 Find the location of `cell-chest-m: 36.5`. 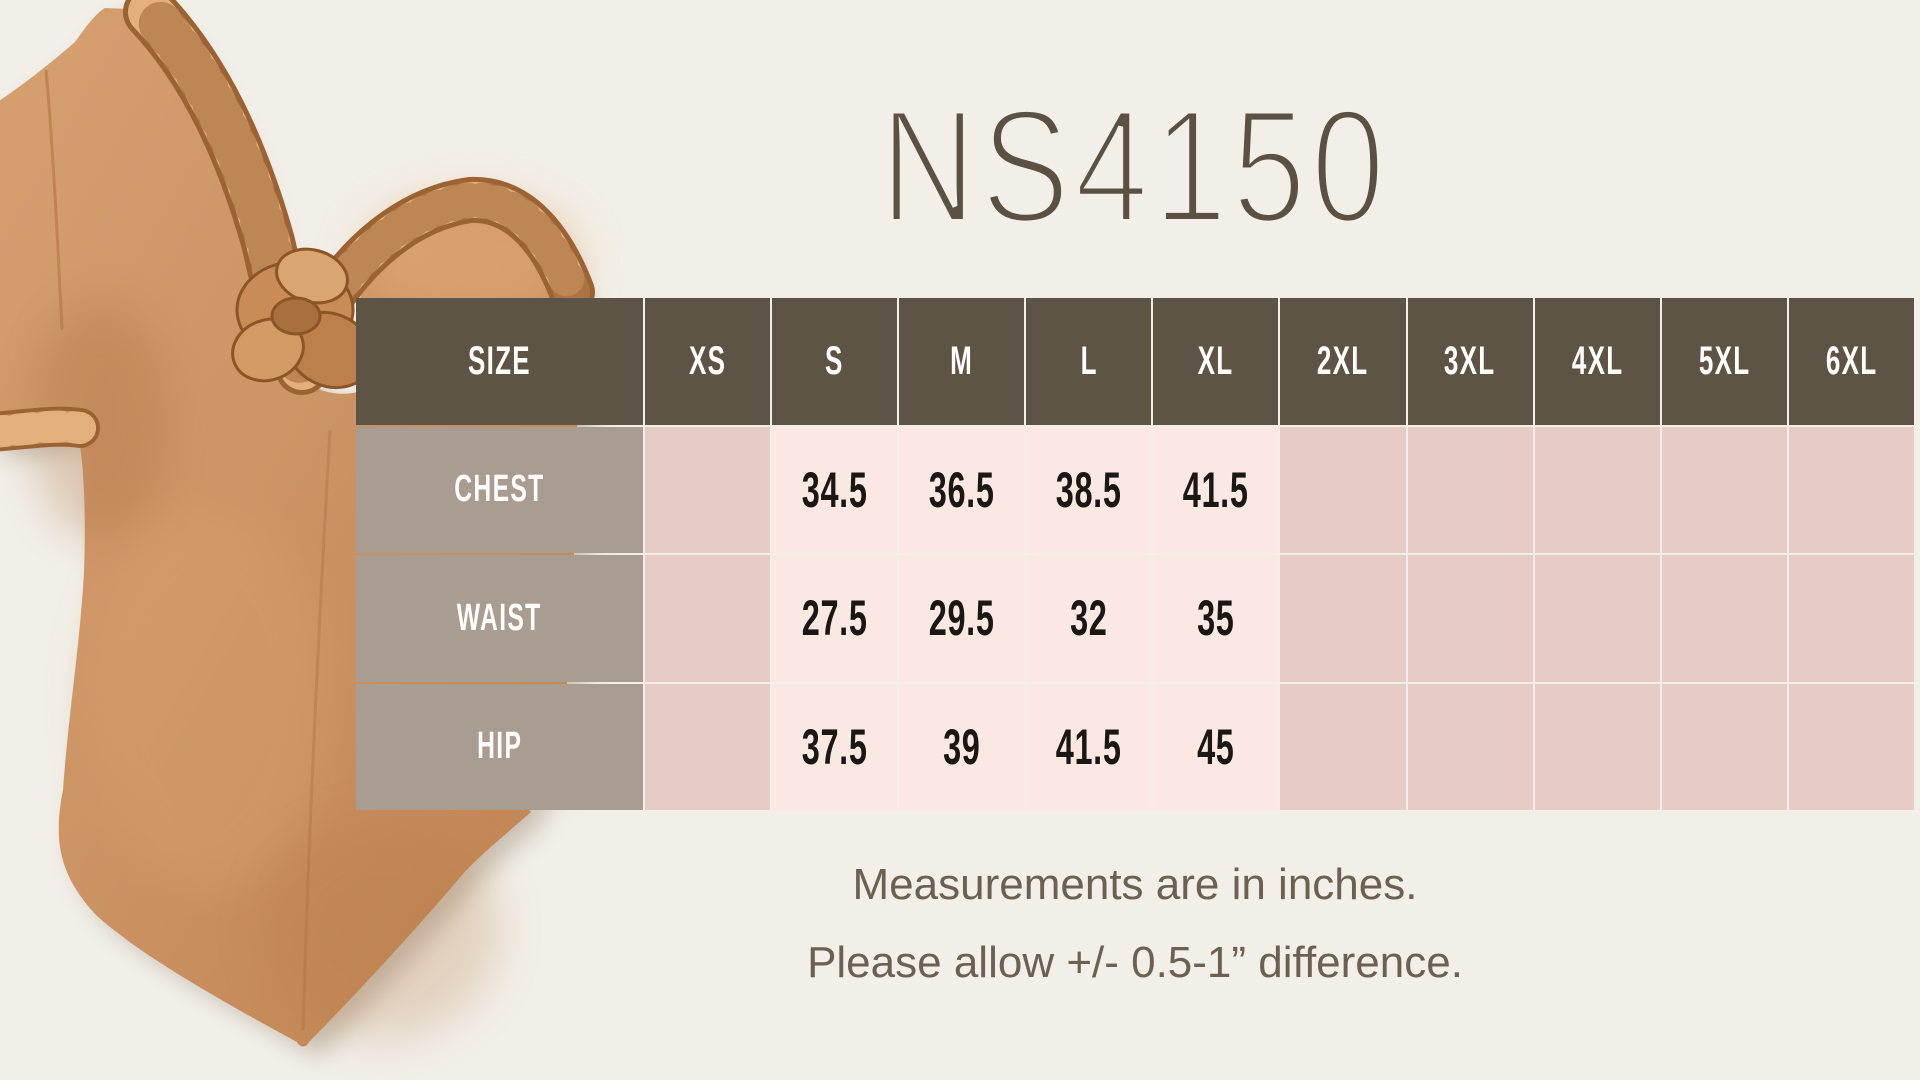

cell-chest-m: 36.5 is located at coordinates (962, 489).